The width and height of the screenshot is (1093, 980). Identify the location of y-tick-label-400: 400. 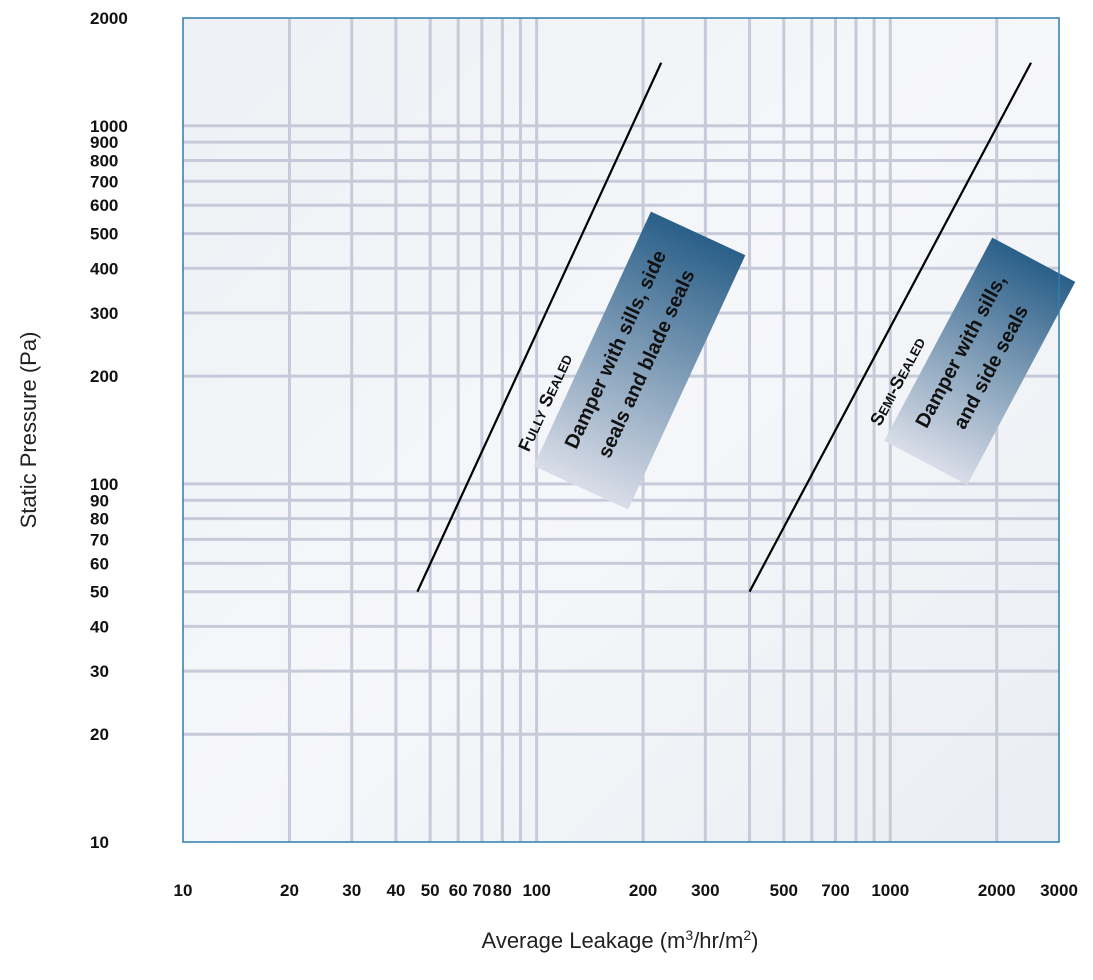
(104, 268).